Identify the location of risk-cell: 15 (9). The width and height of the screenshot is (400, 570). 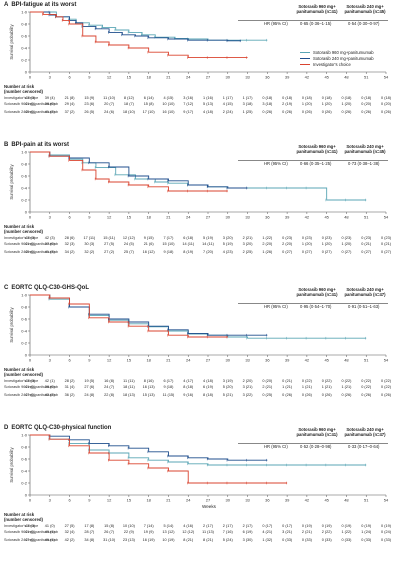
(89, 98).